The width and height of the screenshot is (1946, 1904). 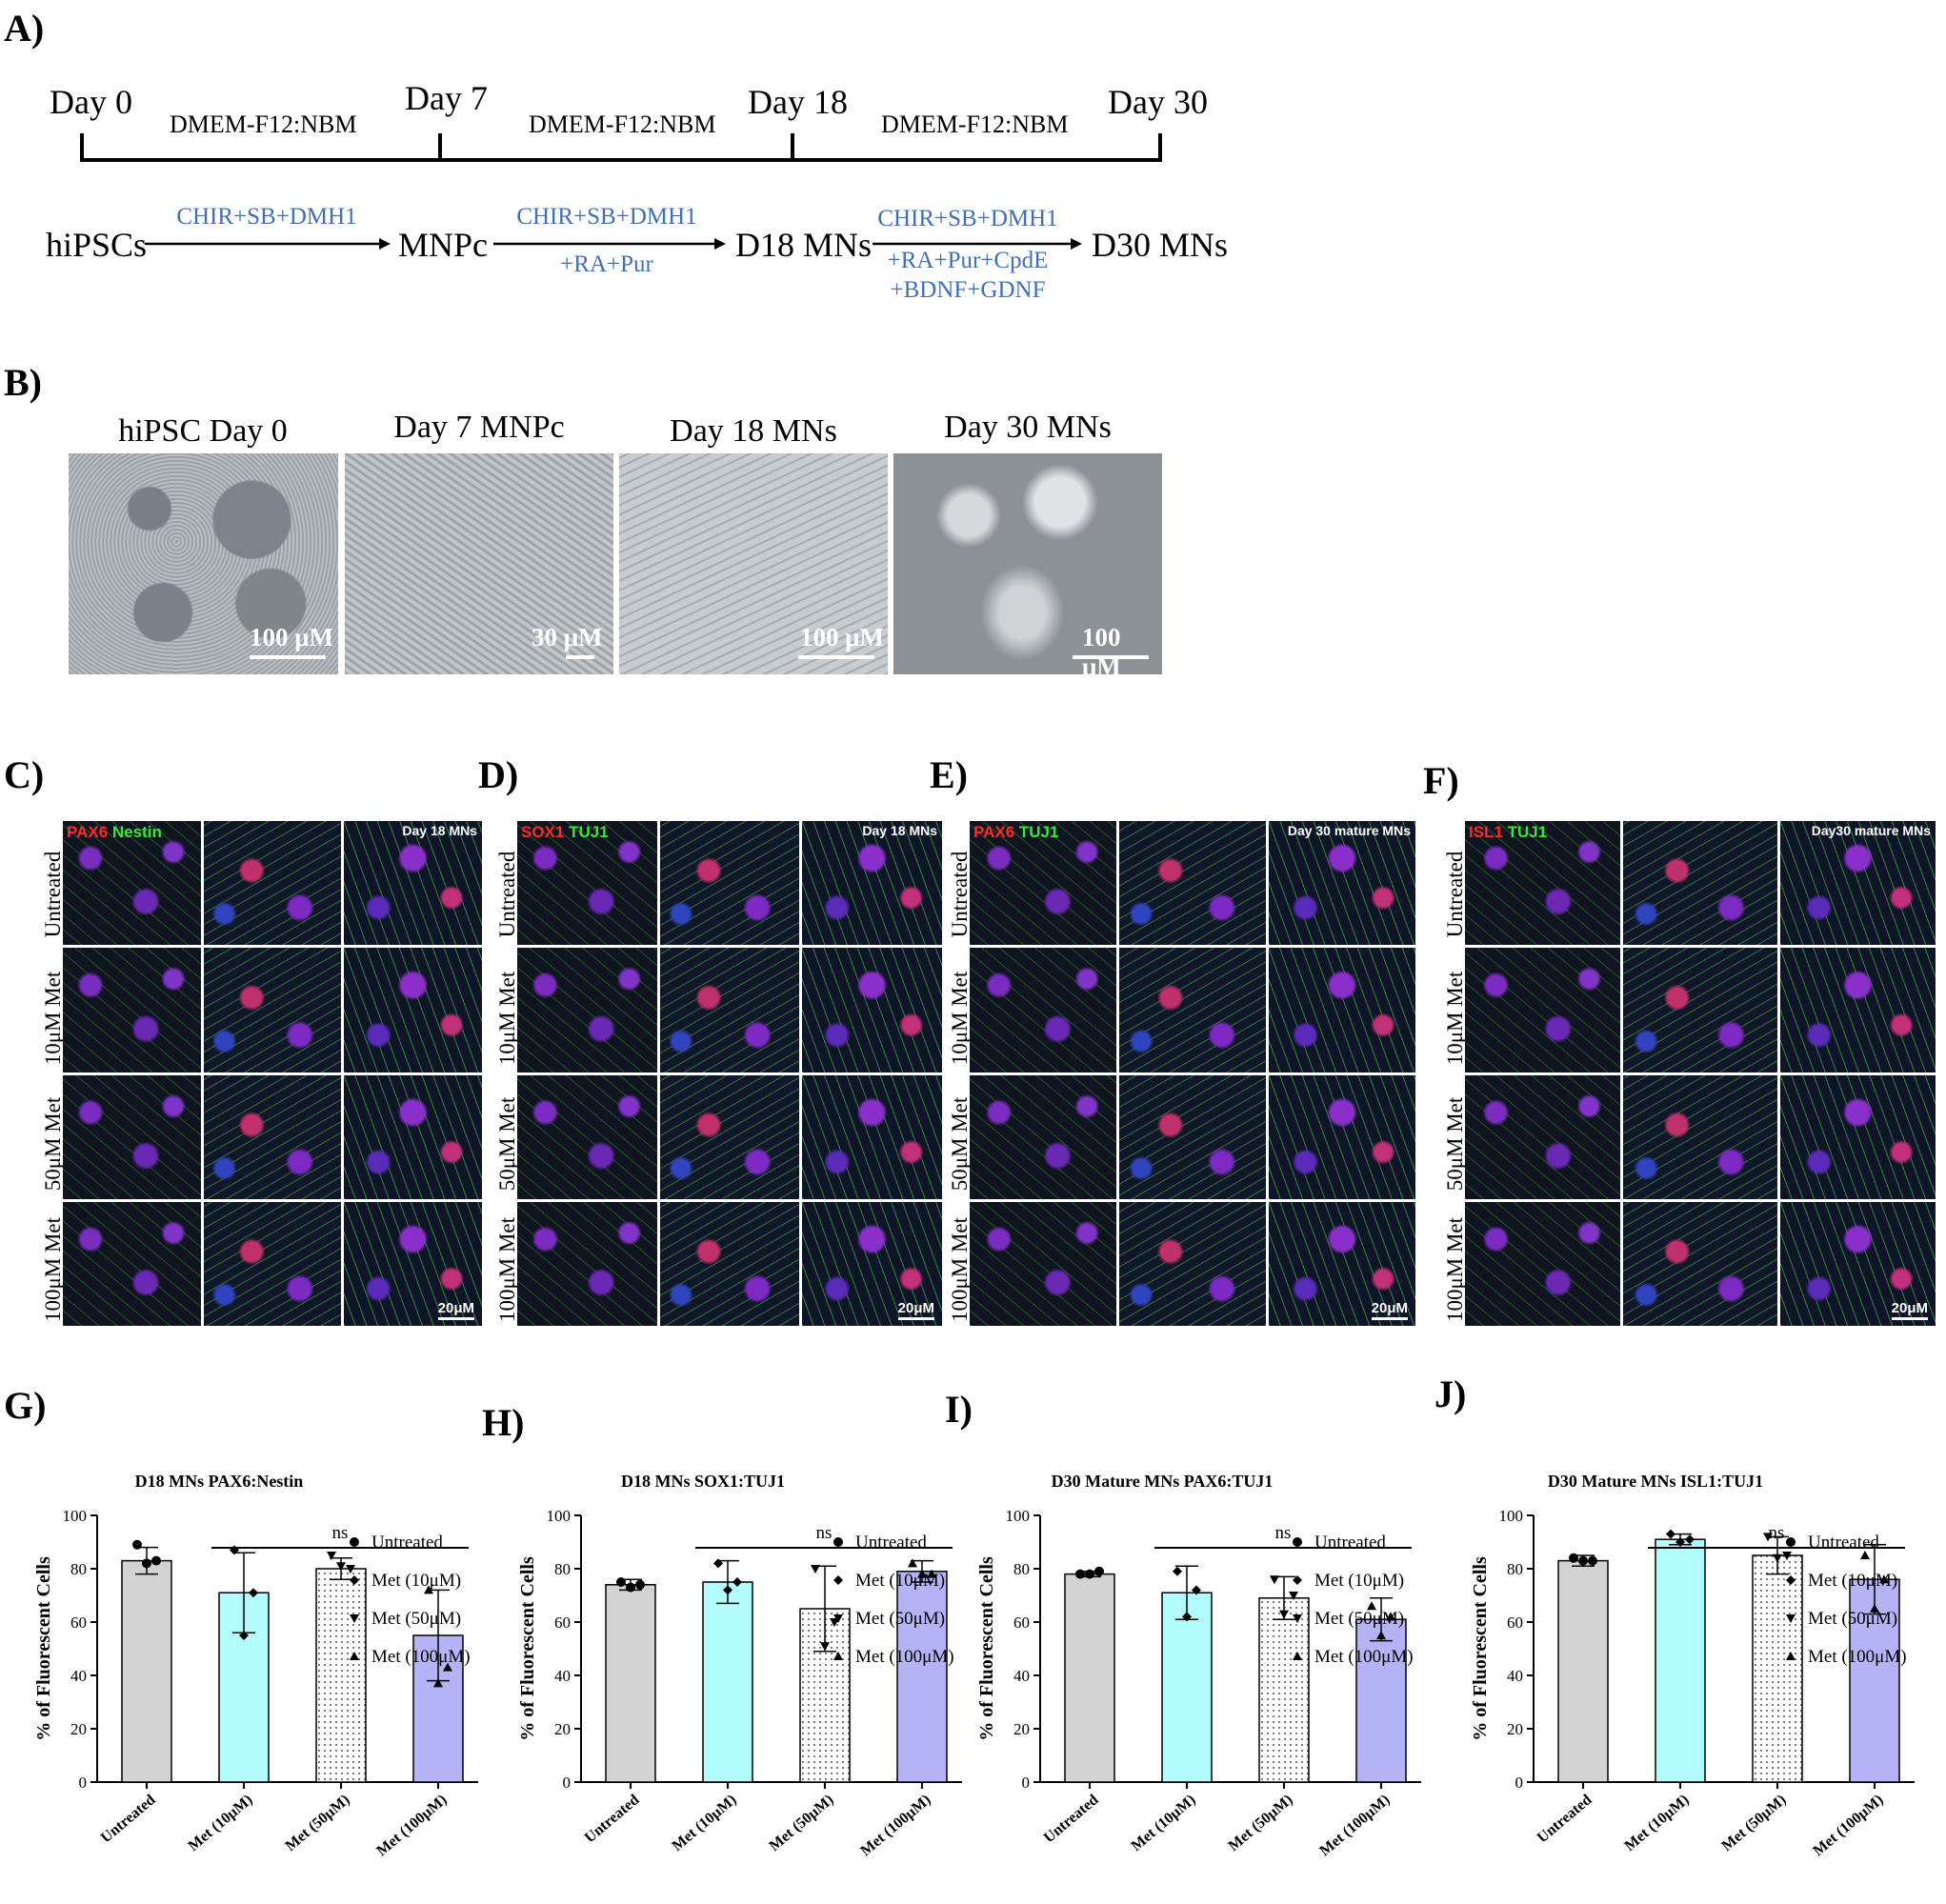 What do you see at coordinates (137, 832) in the screenshot?
I see `marker-green-label: Nestin` at bounding box center [137, 832].